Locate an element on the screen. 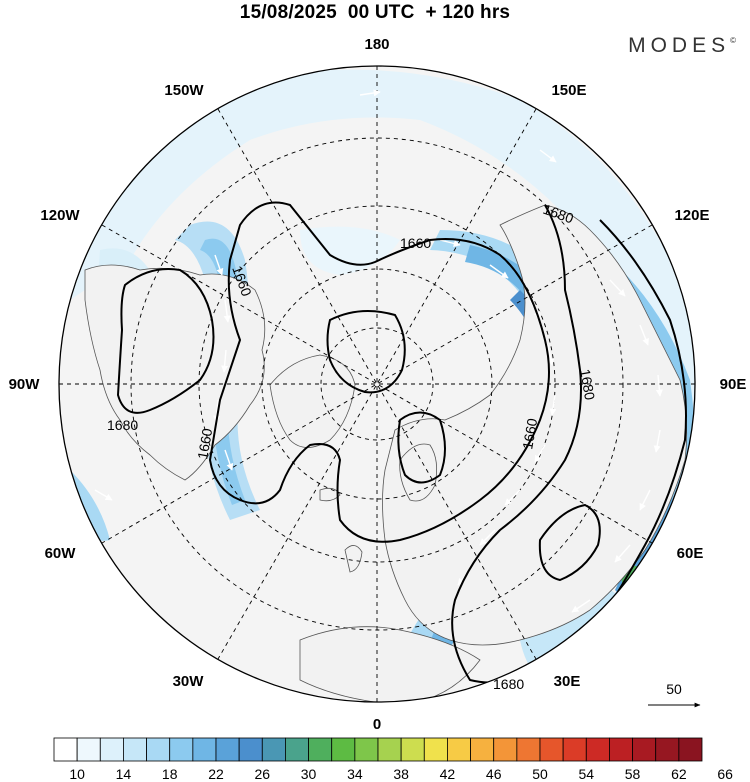 The height and width of the screenshot is (782, 750). brand-text: MODES is located at coordinates (679, 45).